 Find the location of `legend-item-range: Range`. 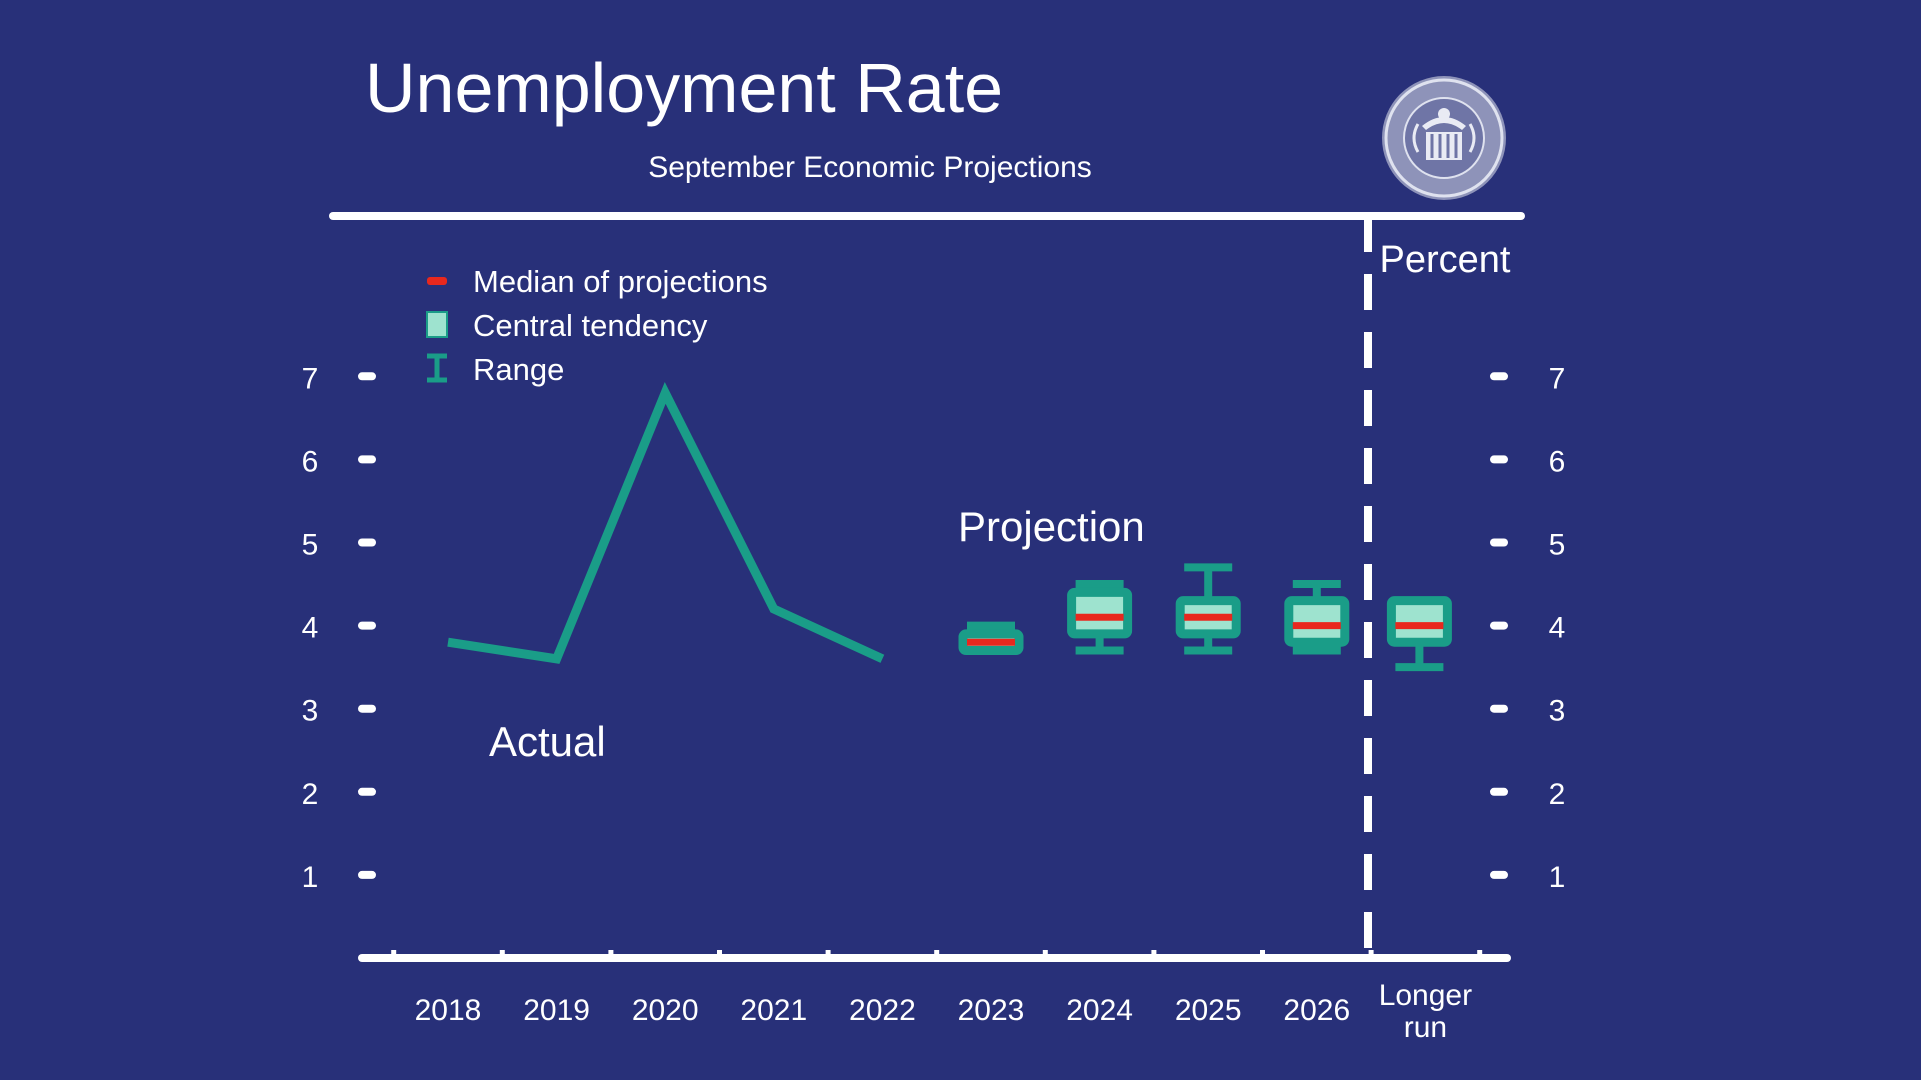

legend-item-range: Range is located at coordinates (495, 369).